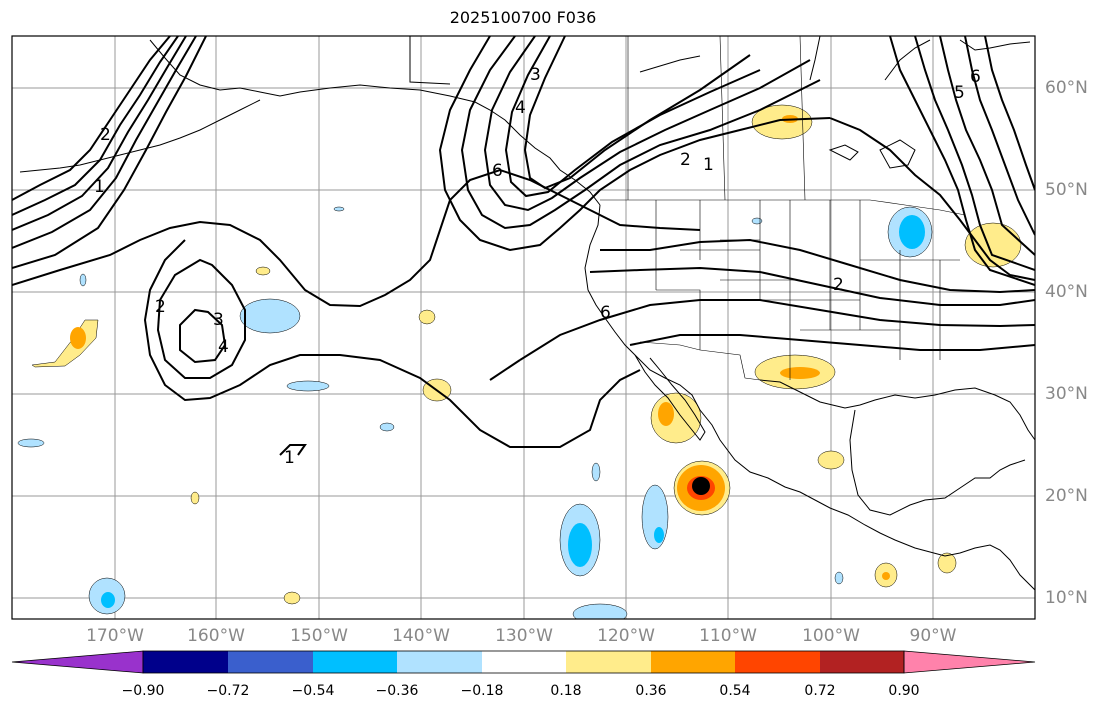 This screenshot has width=1105, height=712. I want to click on latitude-label: 60°N, so click(1066, 88).